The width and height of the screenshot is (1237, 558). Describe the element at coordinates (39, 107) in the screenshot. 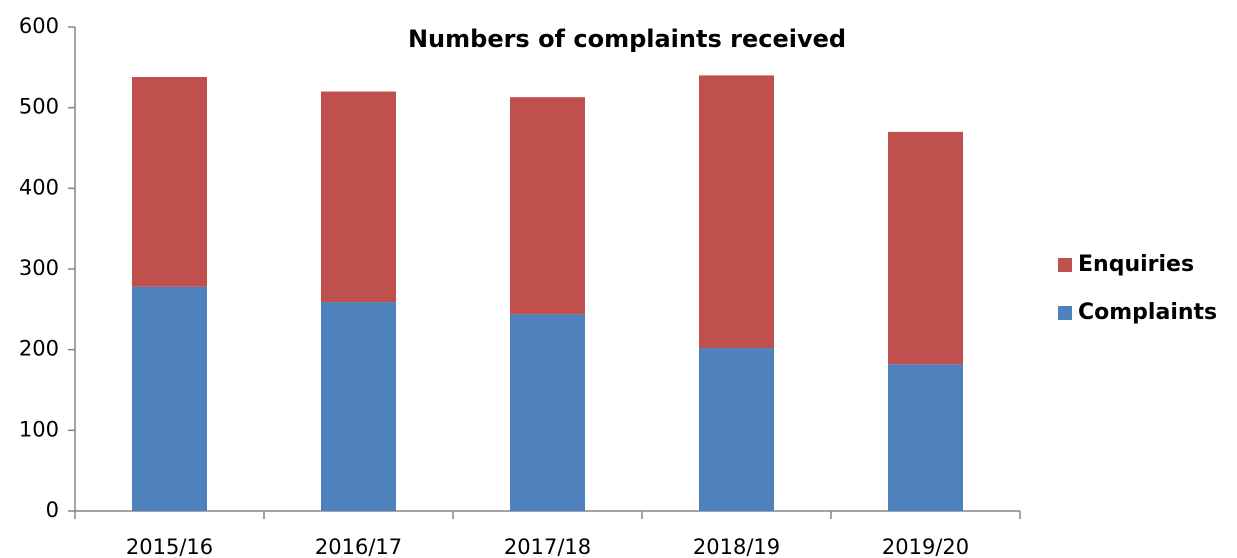

I see `y-tick-label: 500` at that location.